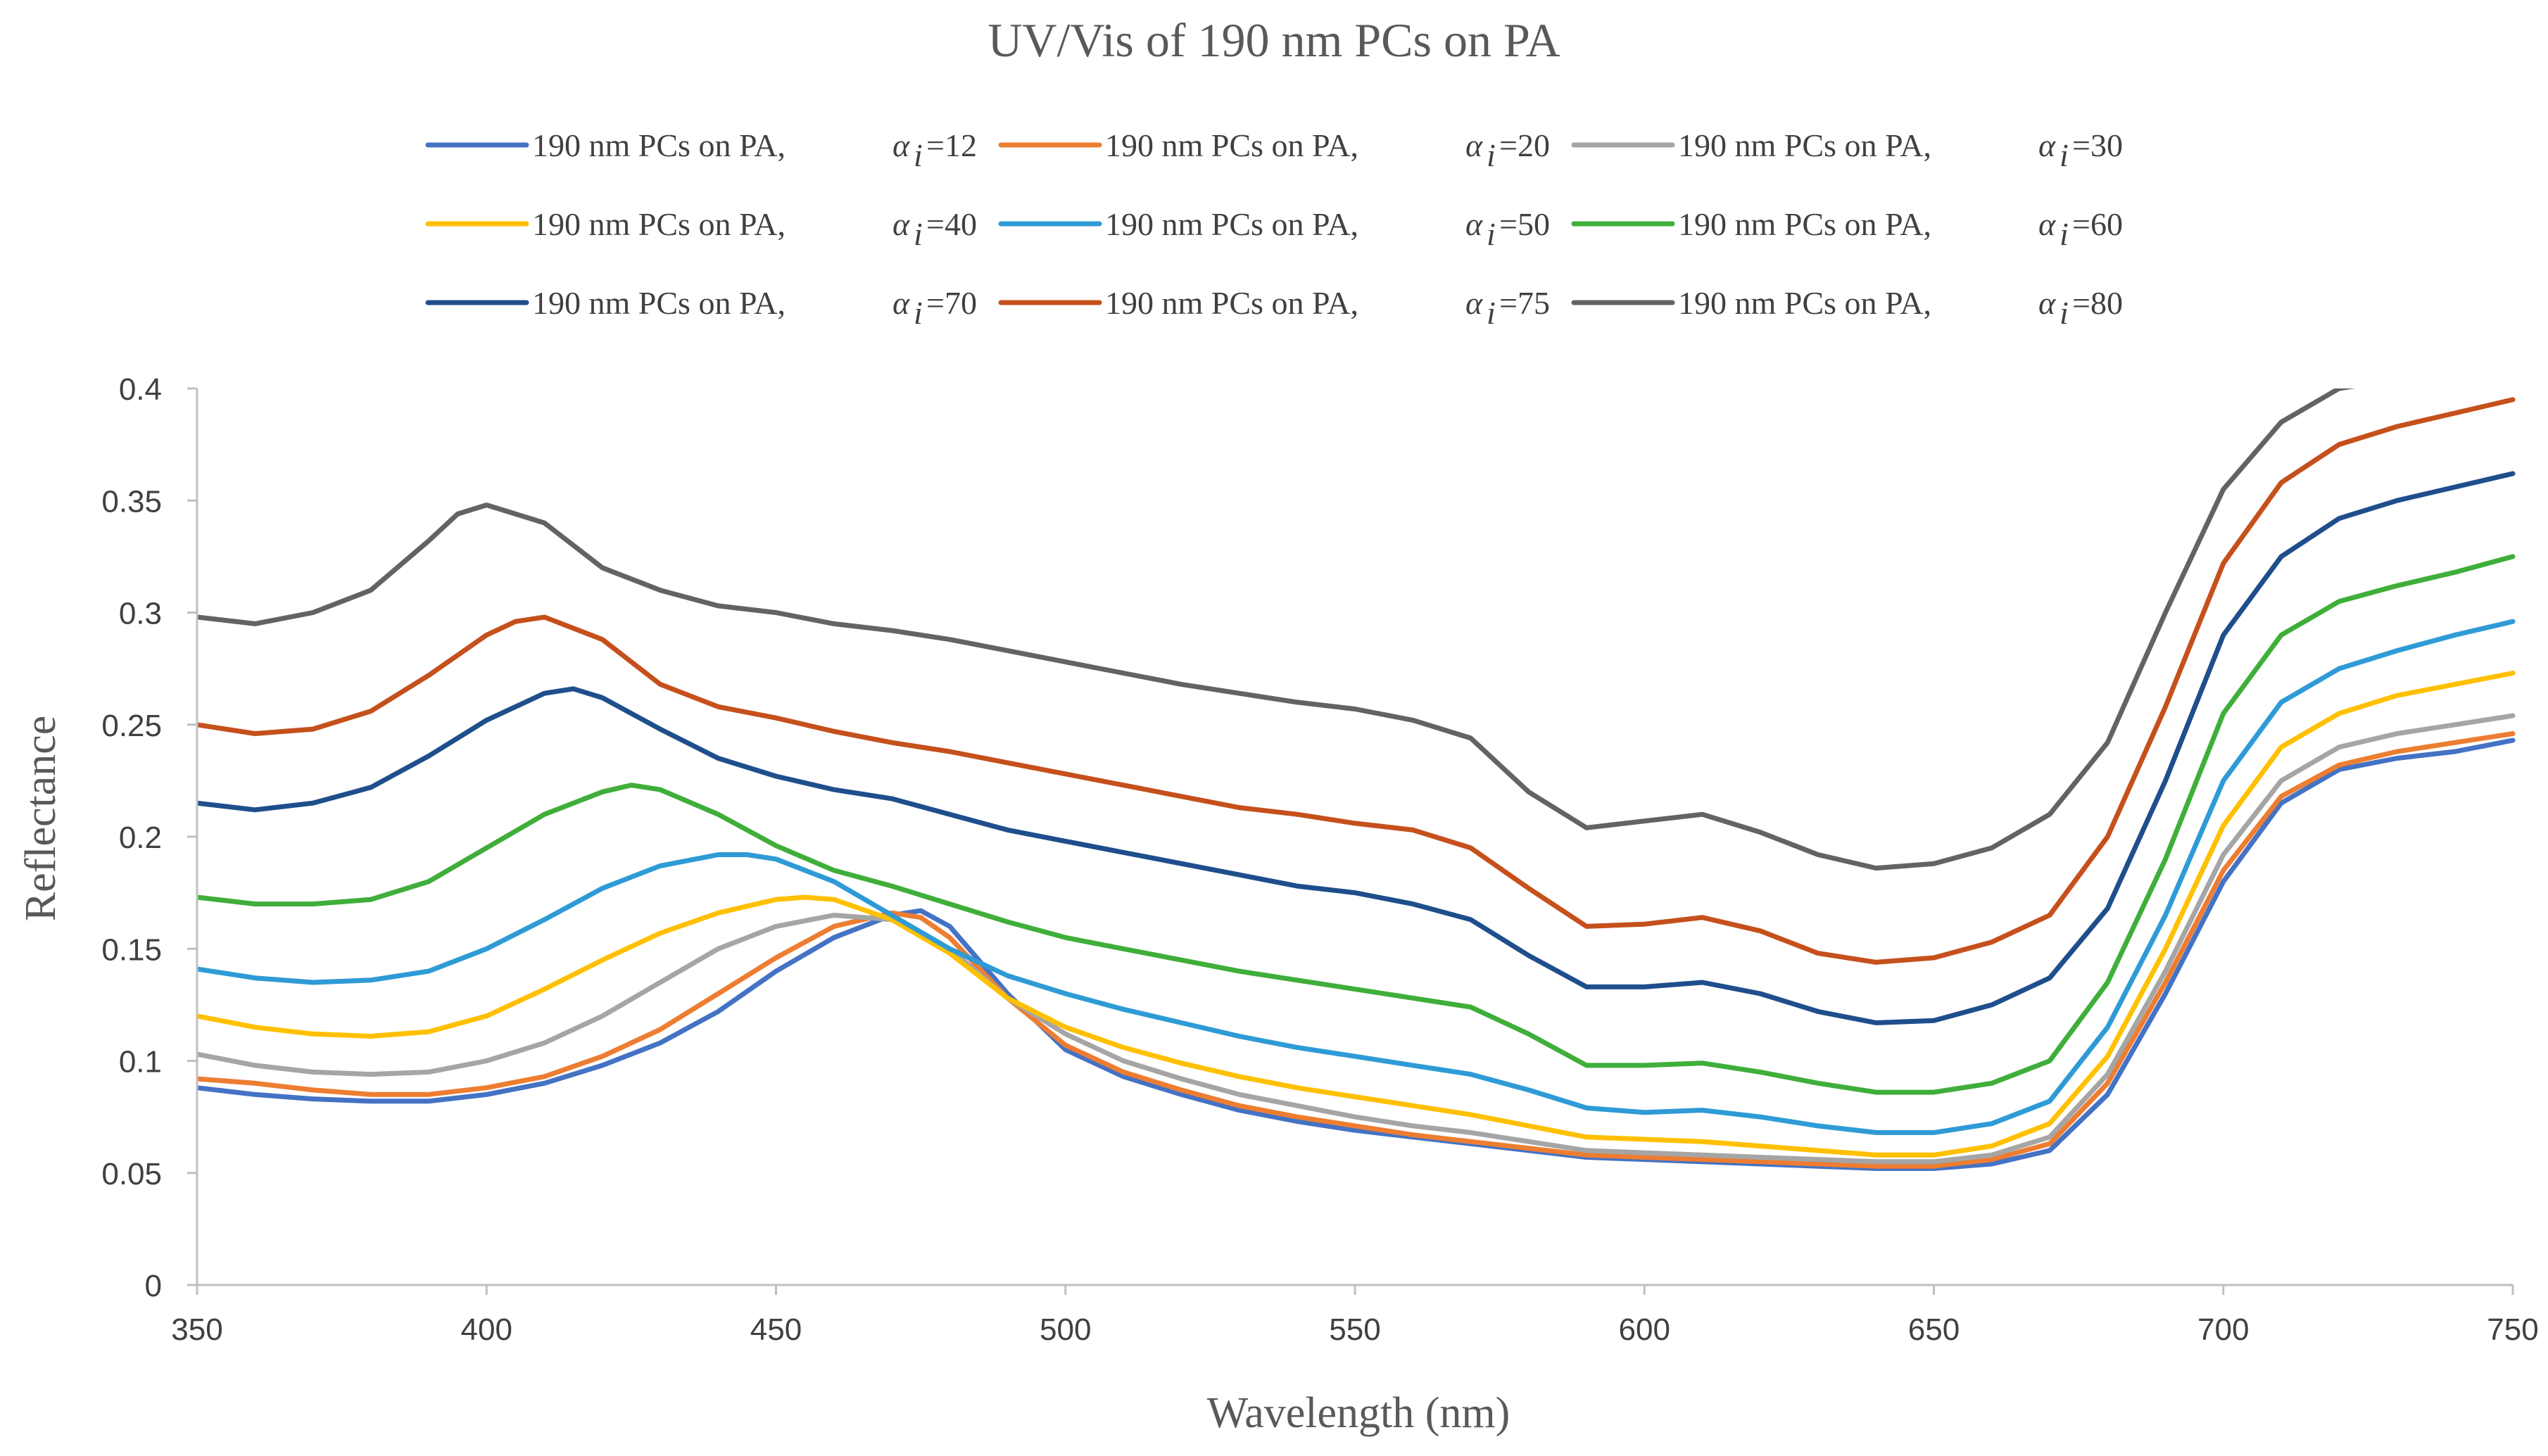 The height and width of the screenshot is (1456, 2548). I want to click on legend-item: 190 nm PCs on PA, α i =30, so click(1847, 150).